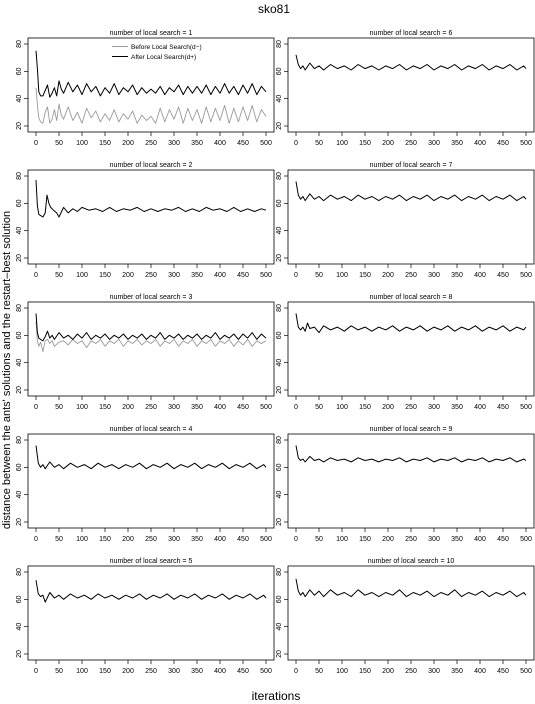  I want to click on panel-title: number of local search = 1, so click(151, 33).